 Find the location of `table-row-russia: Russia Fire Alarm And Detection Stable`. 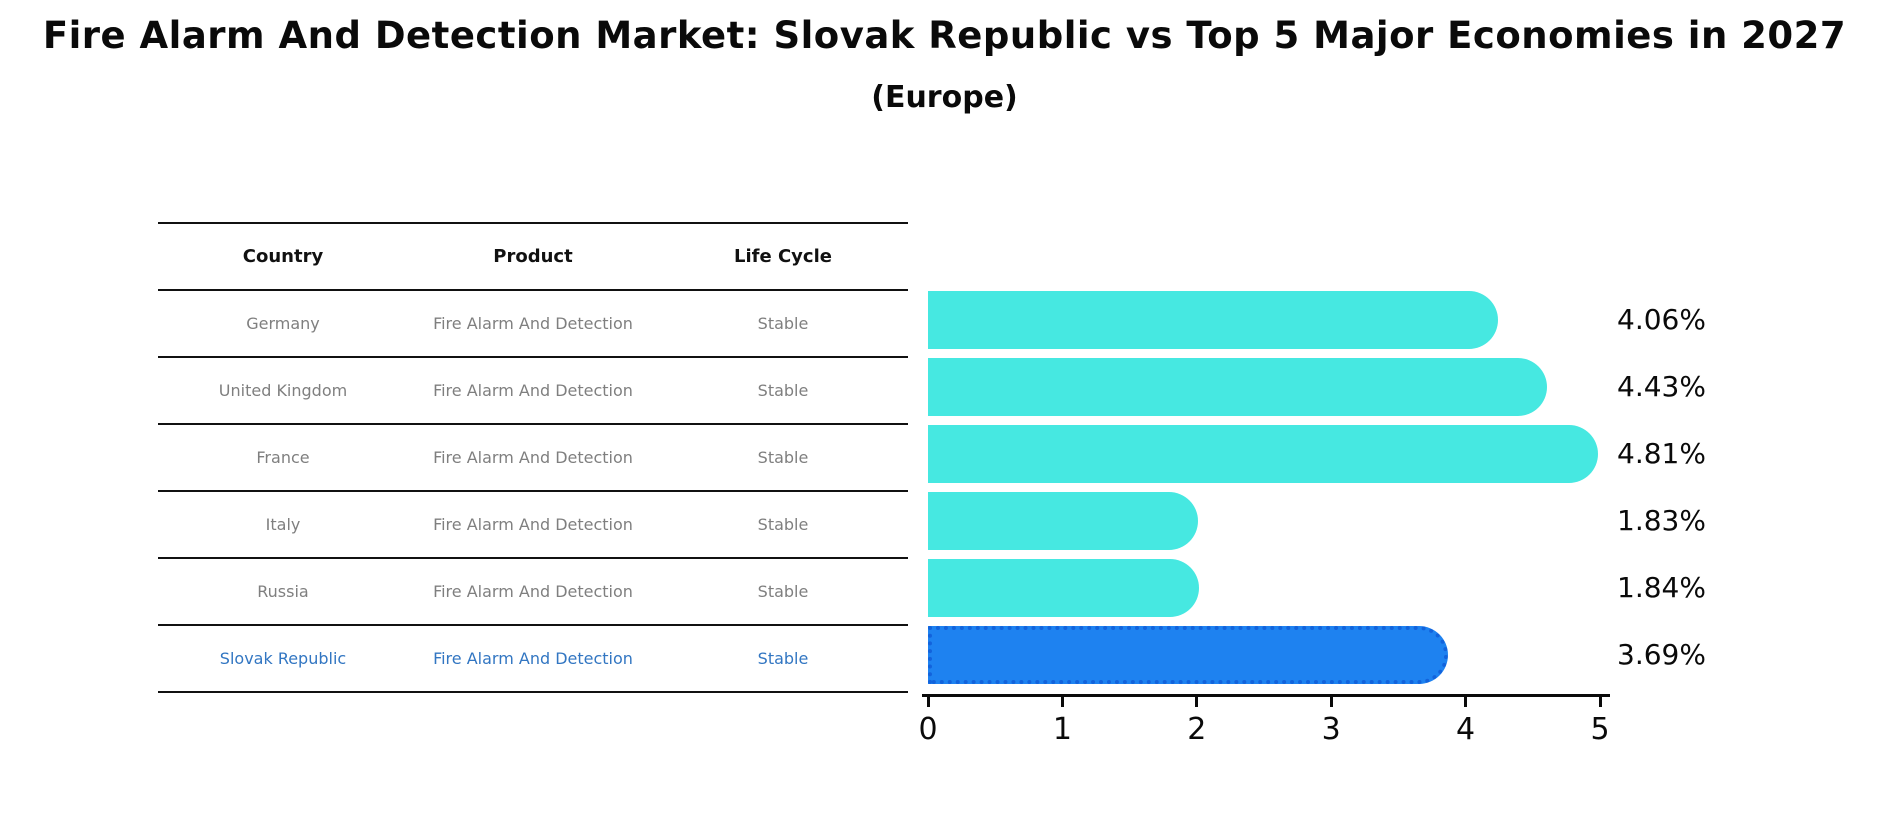

table-row-russia: Russia Fire Alarm And Detection Stable is located at coordinates (533, 592).